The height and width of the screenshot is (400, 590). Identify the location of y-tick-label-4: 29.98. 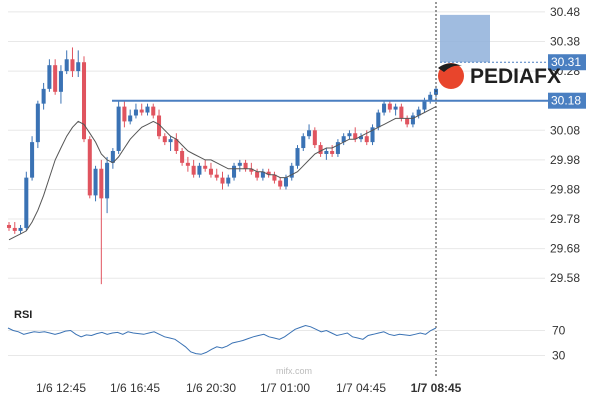
(565, 160).